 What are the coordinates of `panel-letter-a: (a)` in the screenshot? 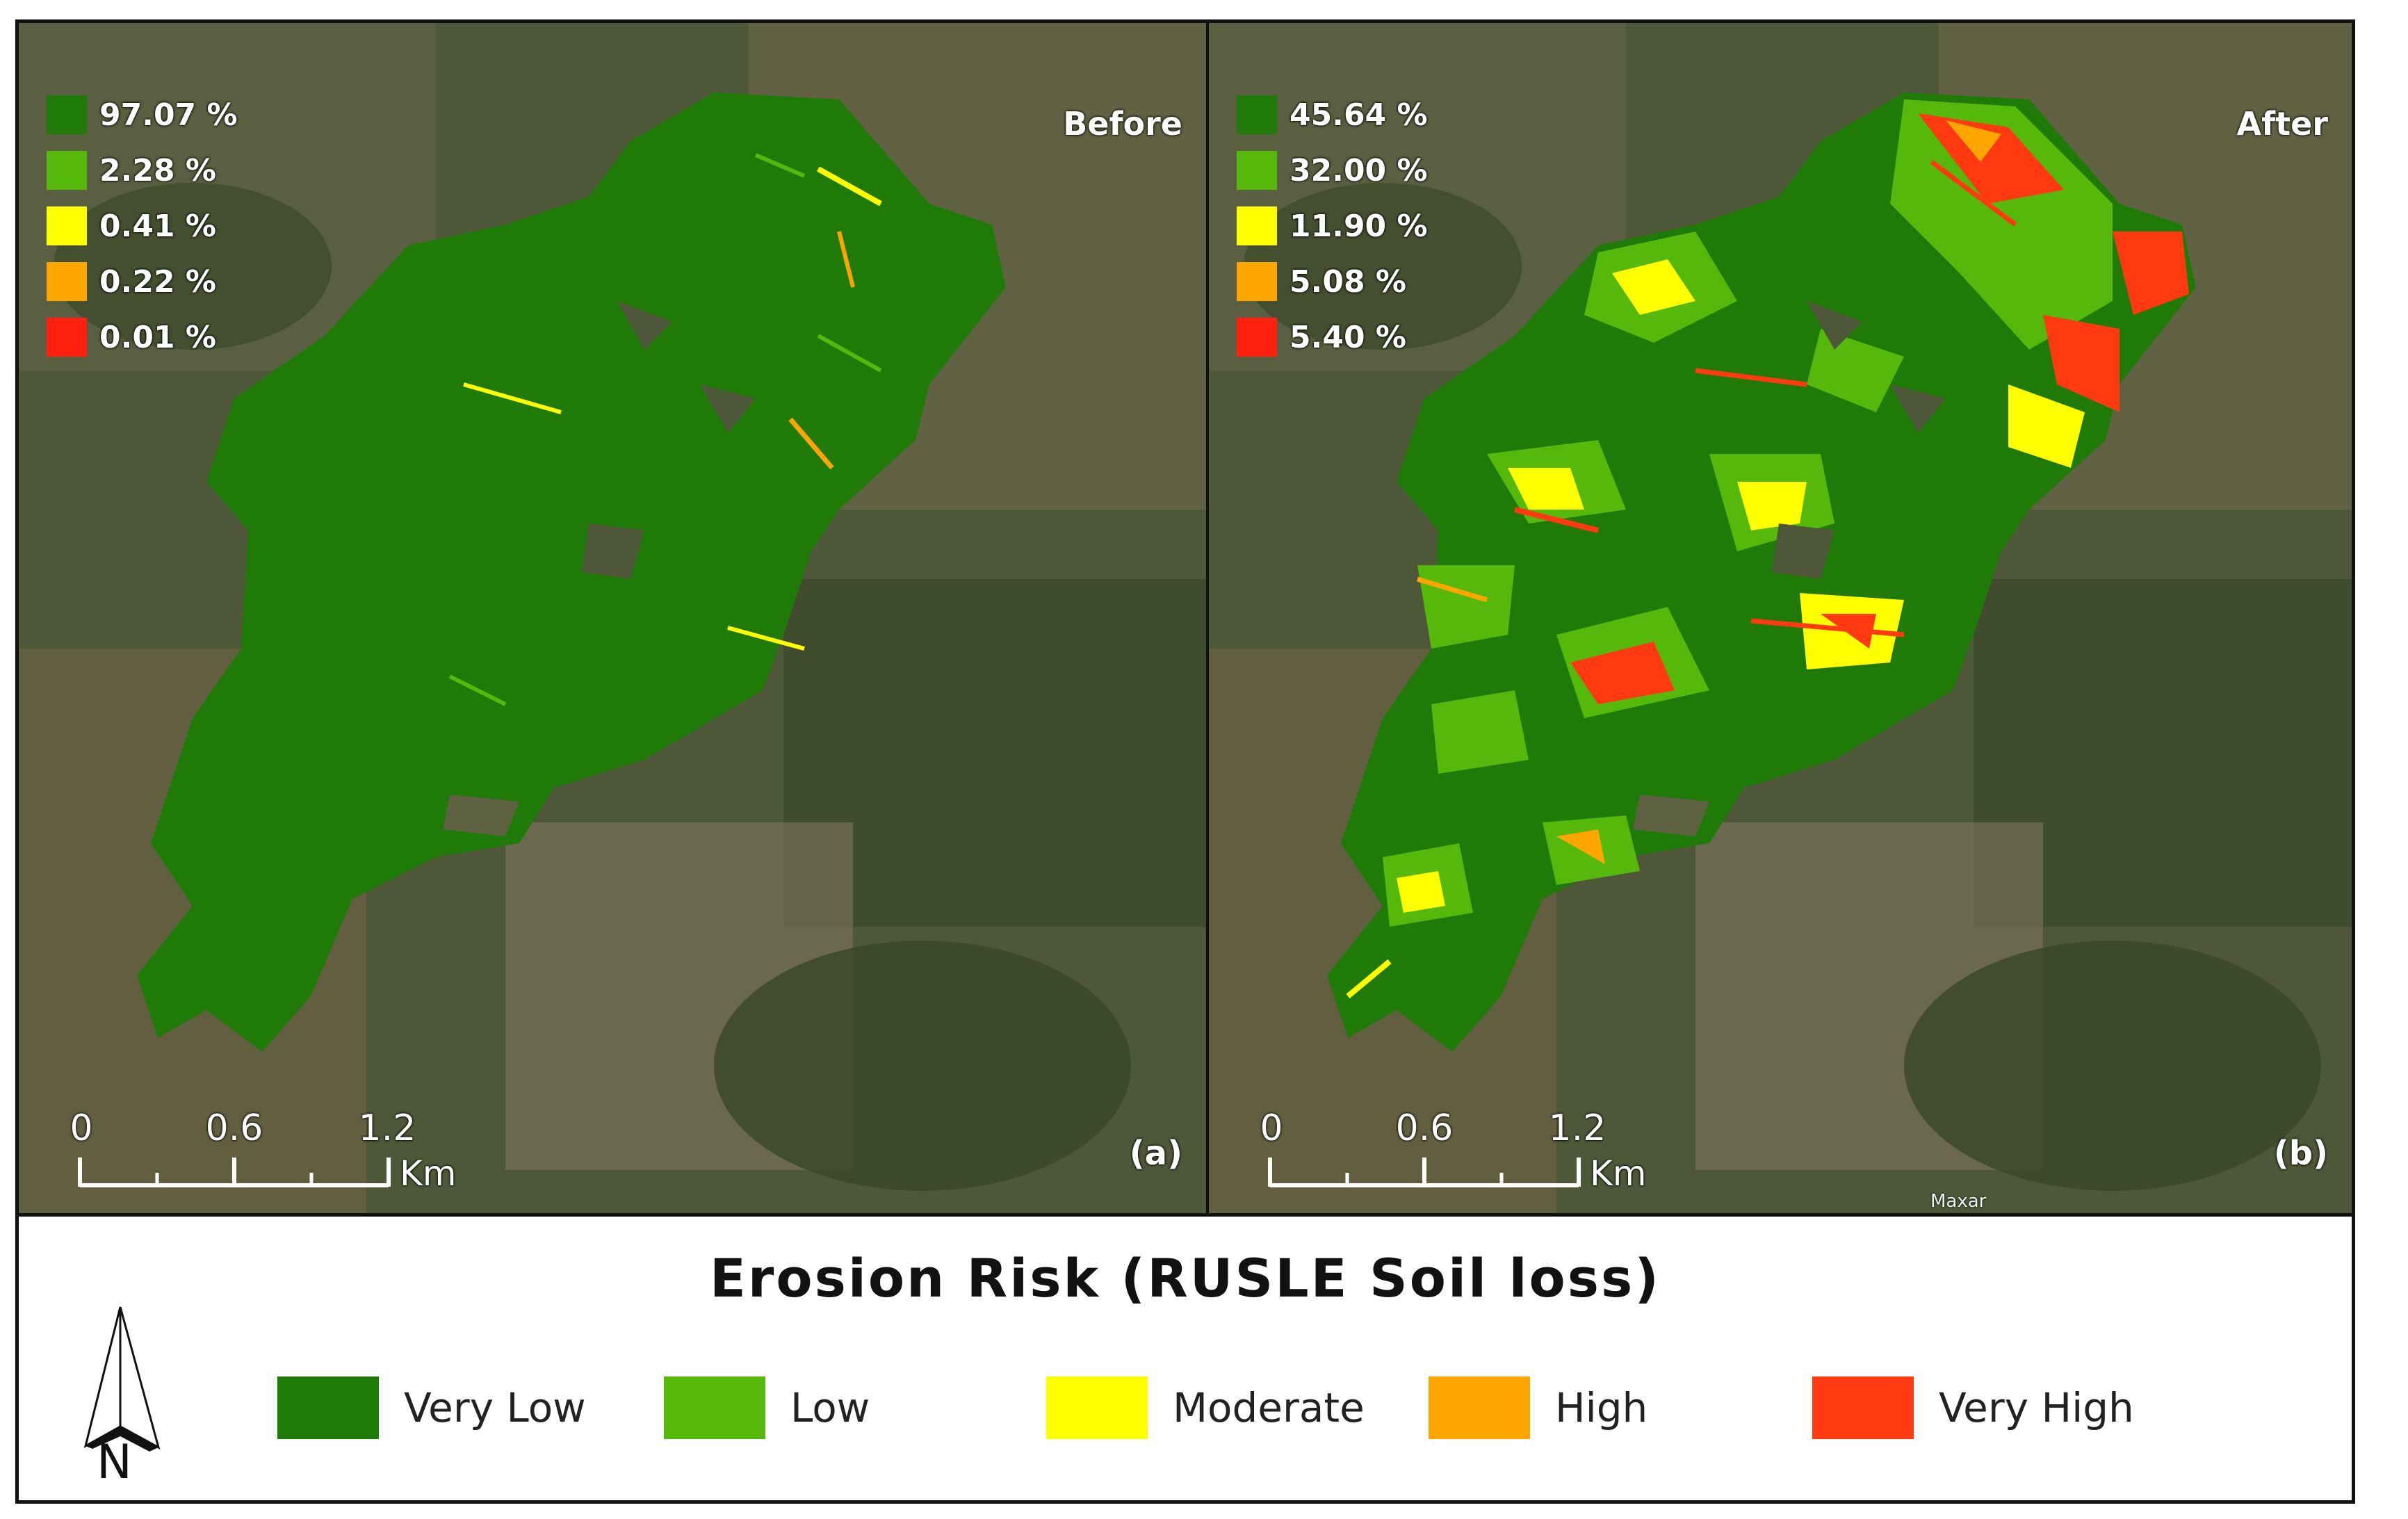 It's located at (1155, 1153).